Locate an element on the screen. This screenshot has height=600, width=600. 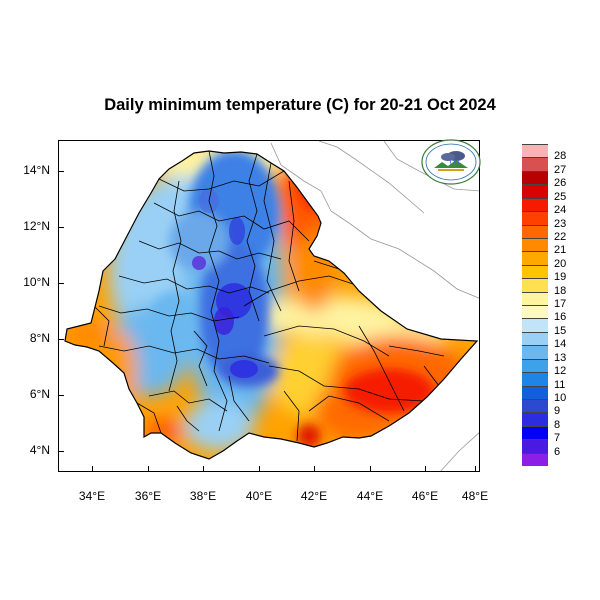
border-line-north is located at coordinates (371, 177).